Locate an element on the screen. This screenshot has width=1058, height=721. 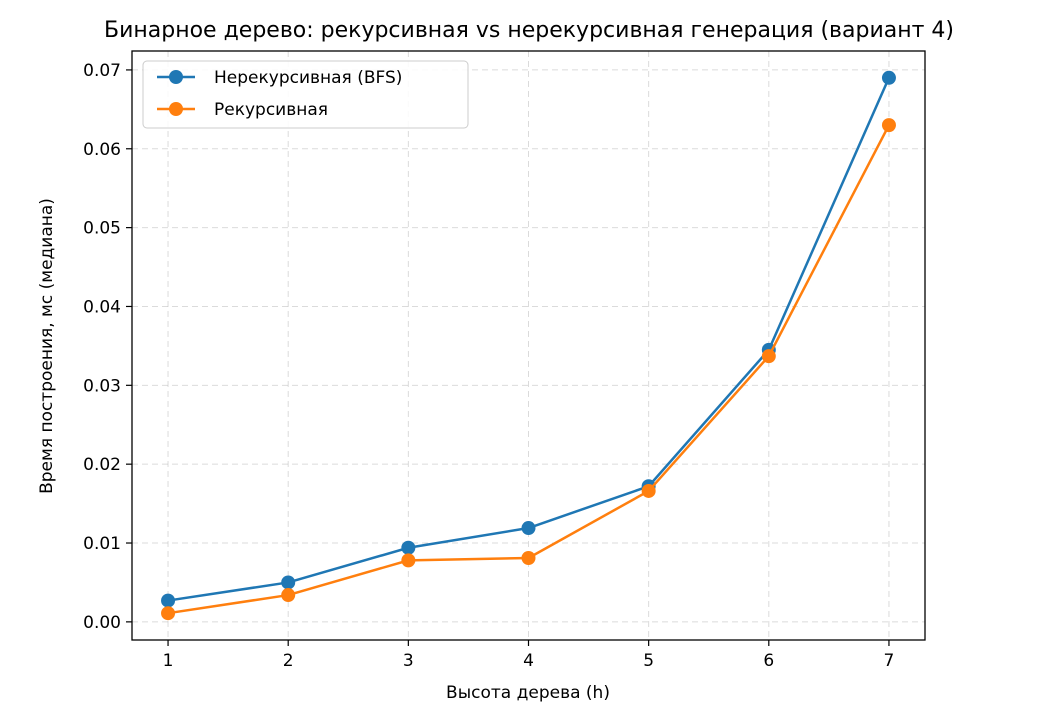
legend-label-recursive: Рекурсивная is located at coordinates (271, 110).